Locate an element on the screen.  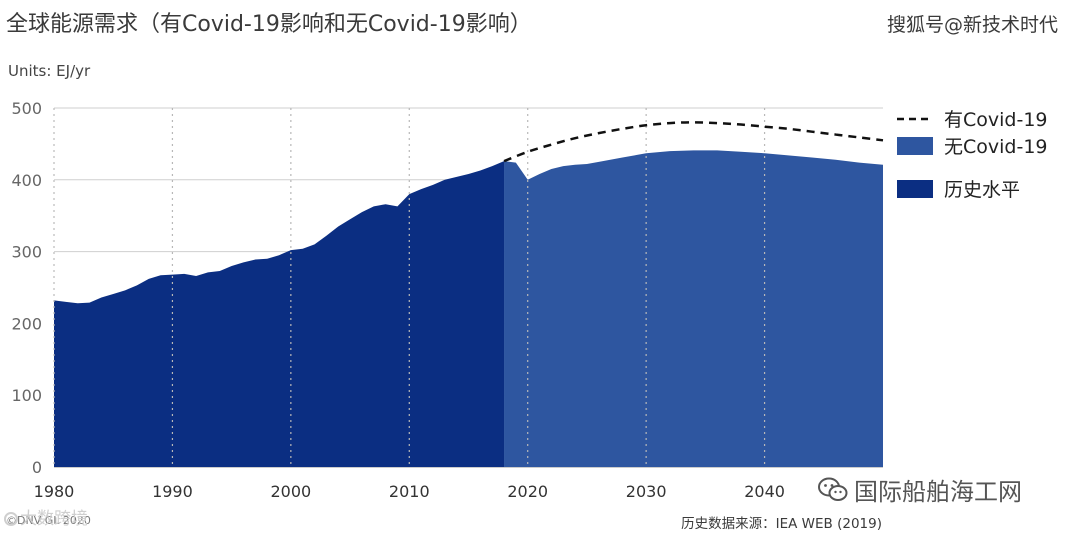
watermark-left-text: 大数跨境 is located at coordinates (54, 519).